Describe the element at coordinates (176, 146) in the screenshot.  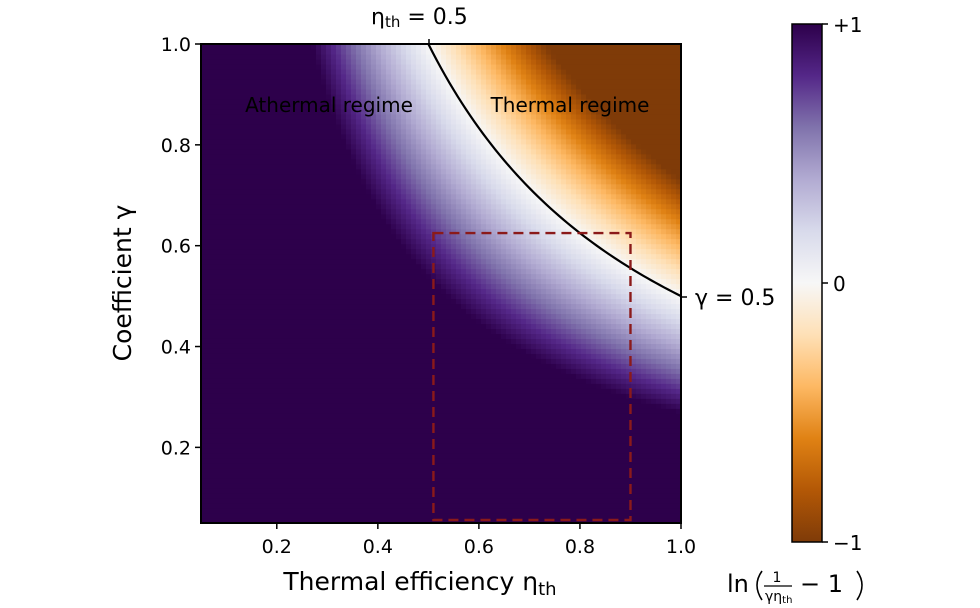
I see `y-tick-label: 0.8` at that location.